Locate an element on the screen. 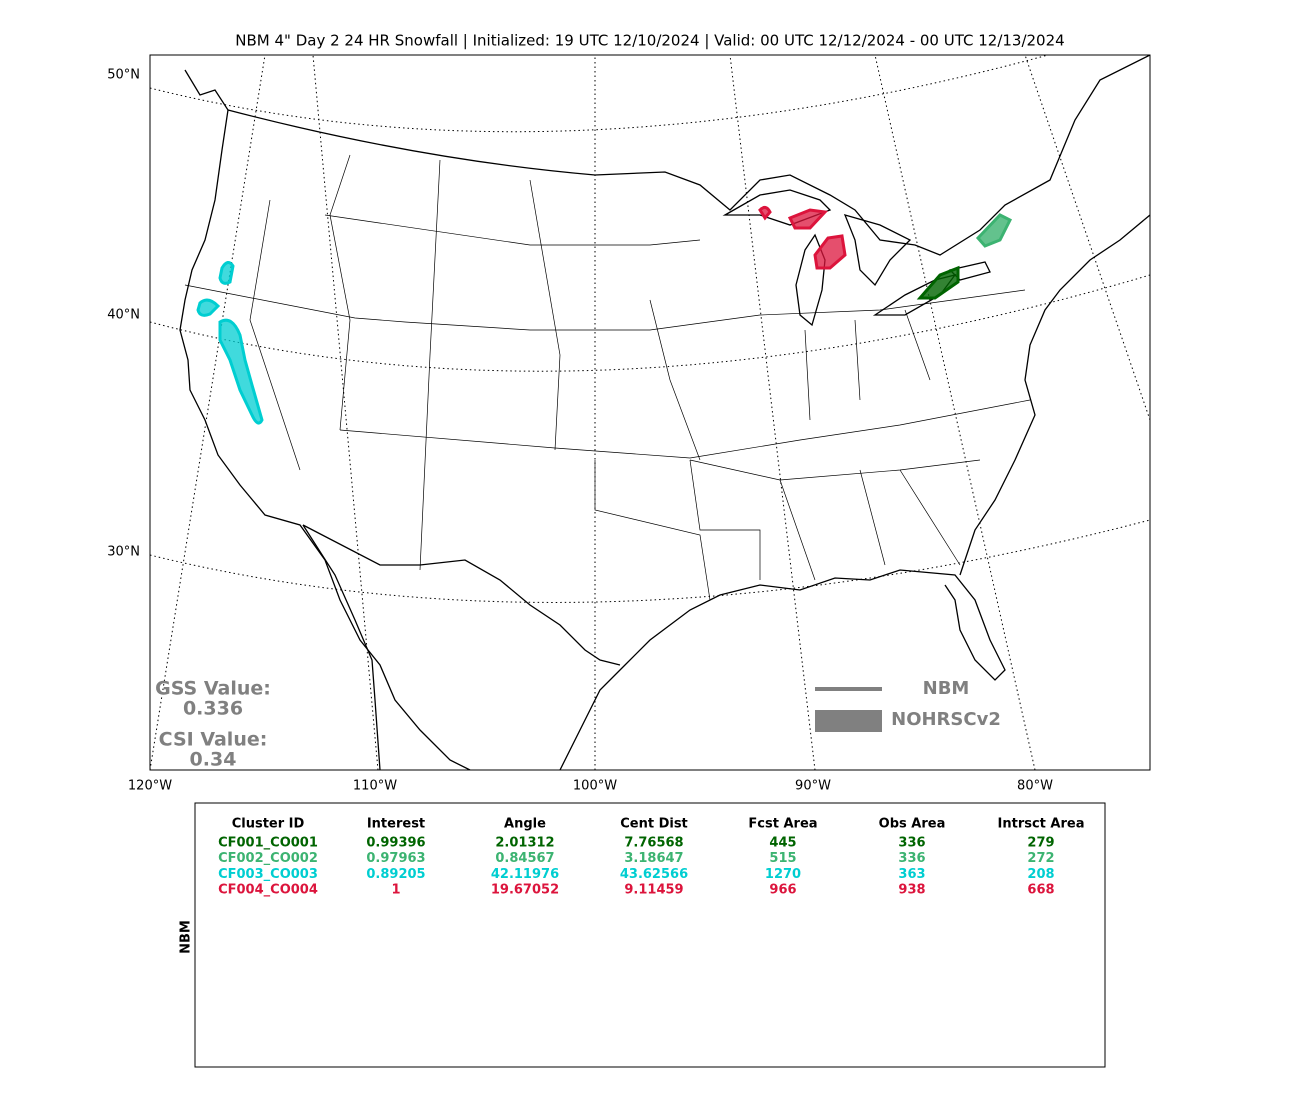  green-objects is located at coordinates (964, 256).